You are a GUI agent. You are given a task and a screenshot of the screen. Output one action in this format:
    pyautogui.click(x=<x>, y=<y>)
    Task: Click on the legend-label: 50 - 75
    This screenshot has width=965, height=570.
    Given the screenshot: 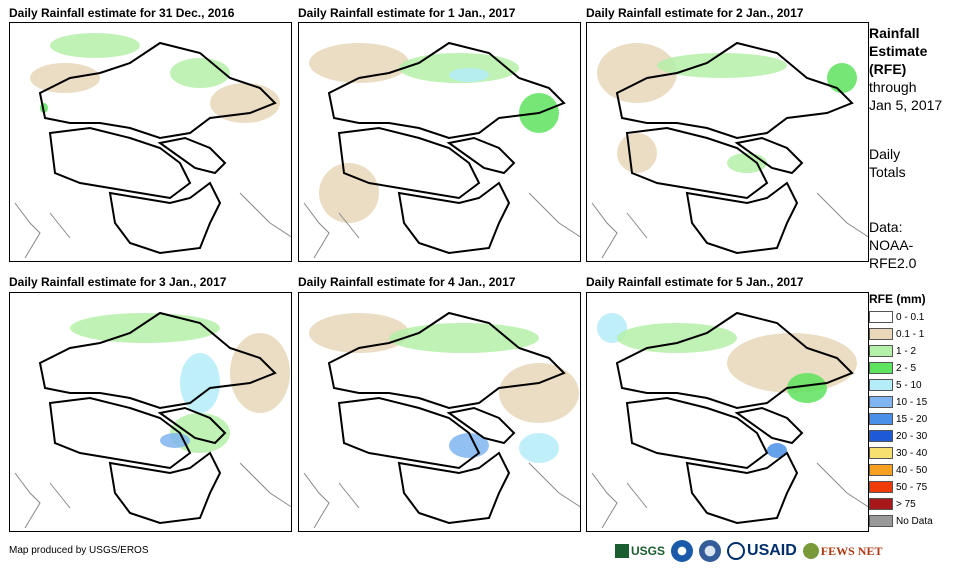 What is the action you would take?
    pyautogui.click(x=912, y=487)
    